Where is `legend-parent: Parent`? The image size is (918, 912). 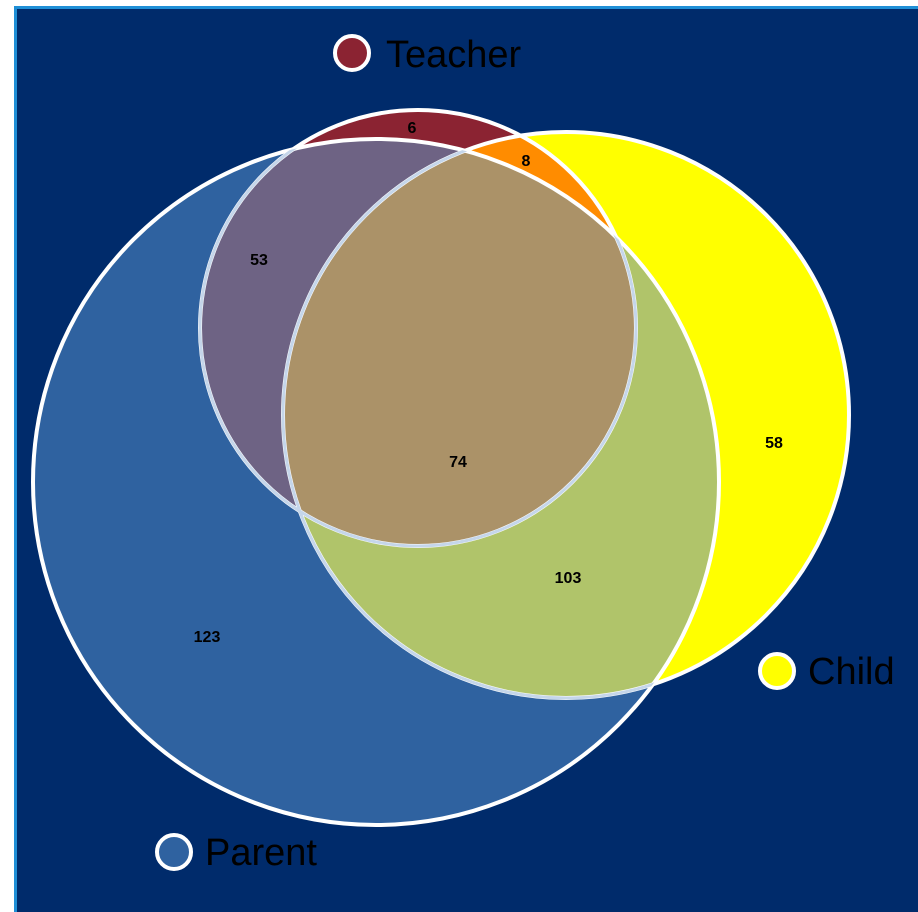 legend-parent: Parent is located at coordinates (236, 853).